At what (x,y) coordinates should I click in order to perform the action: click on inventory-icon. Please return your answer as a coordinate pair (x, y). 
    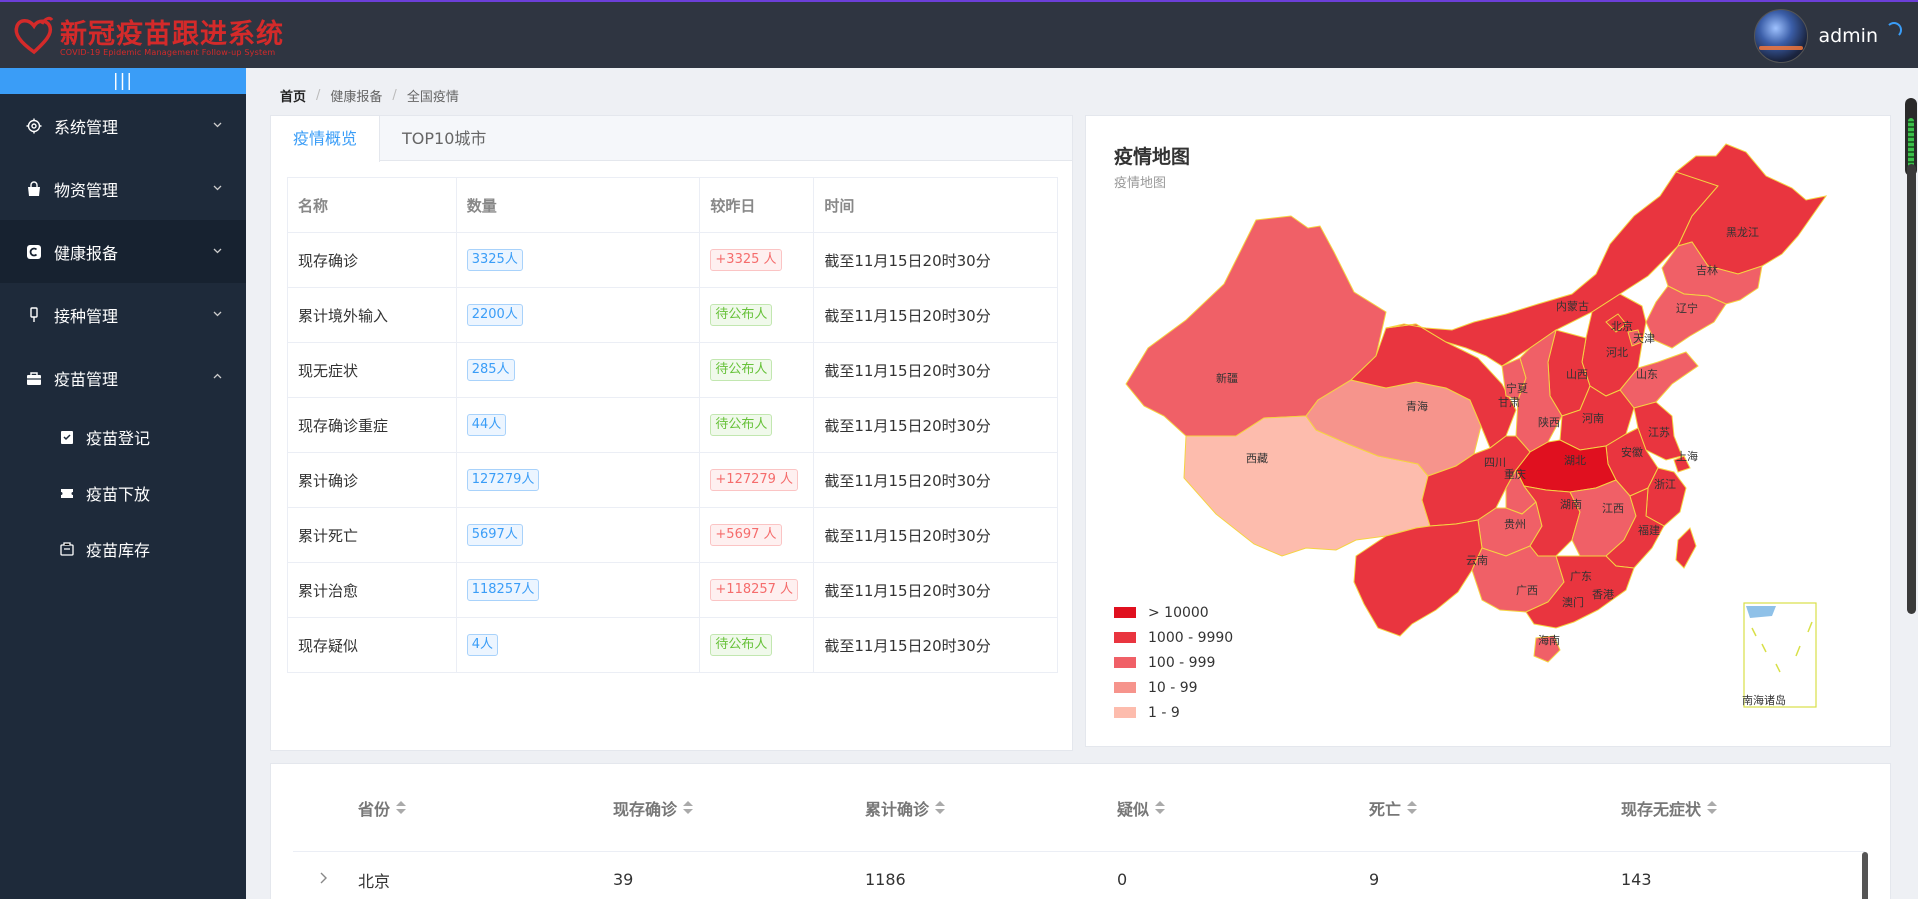
    Looking at the image, I should click on (67, 549).